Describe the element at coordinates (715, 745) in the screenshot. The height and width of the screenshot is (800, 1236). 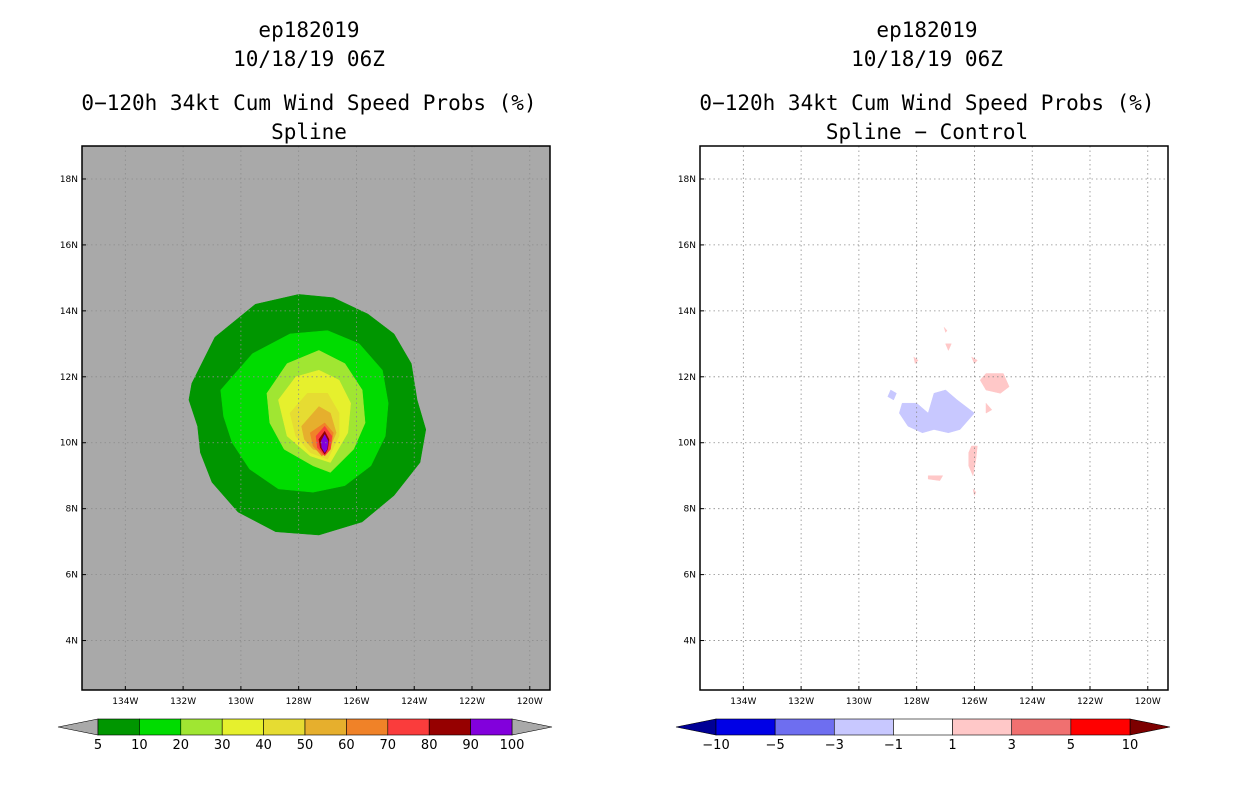
I see `colorbar-label: −10` at that location.